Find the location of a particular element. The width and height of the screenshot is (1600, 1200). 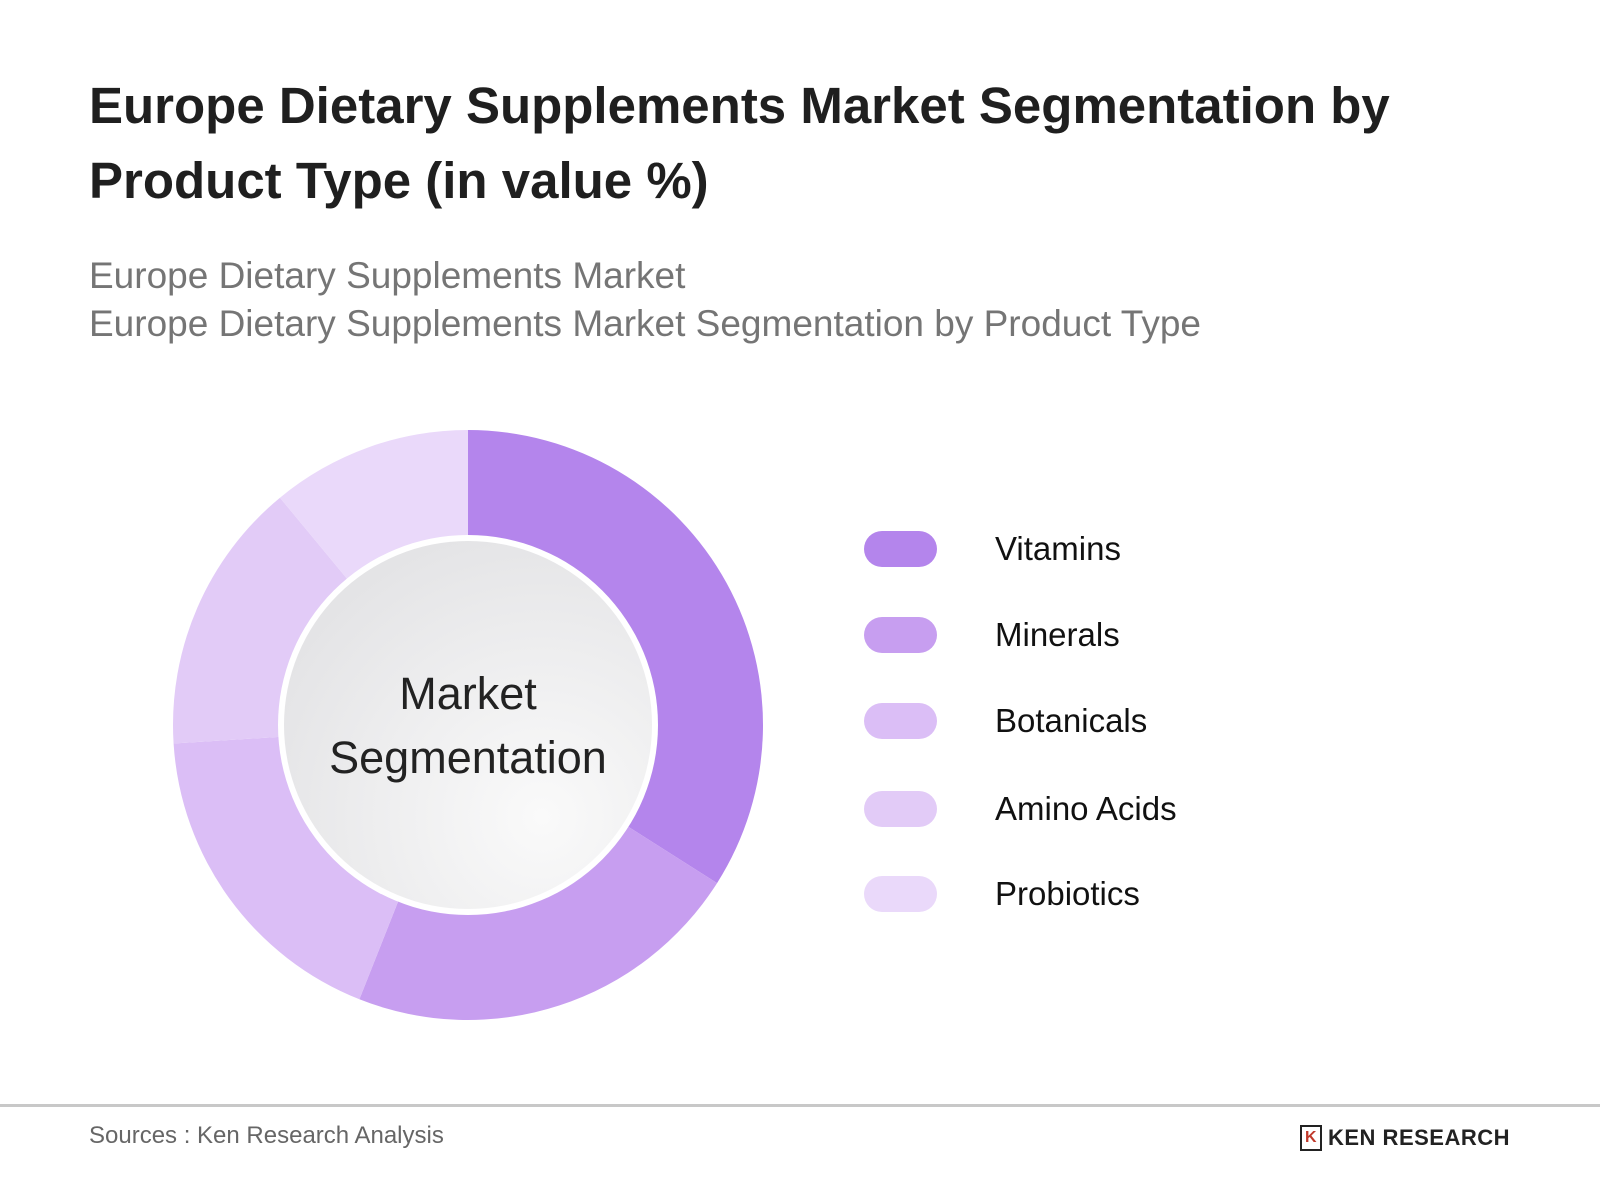

source-note: Sources : Ken Research Analysis is located at coordinates (266, 1135).